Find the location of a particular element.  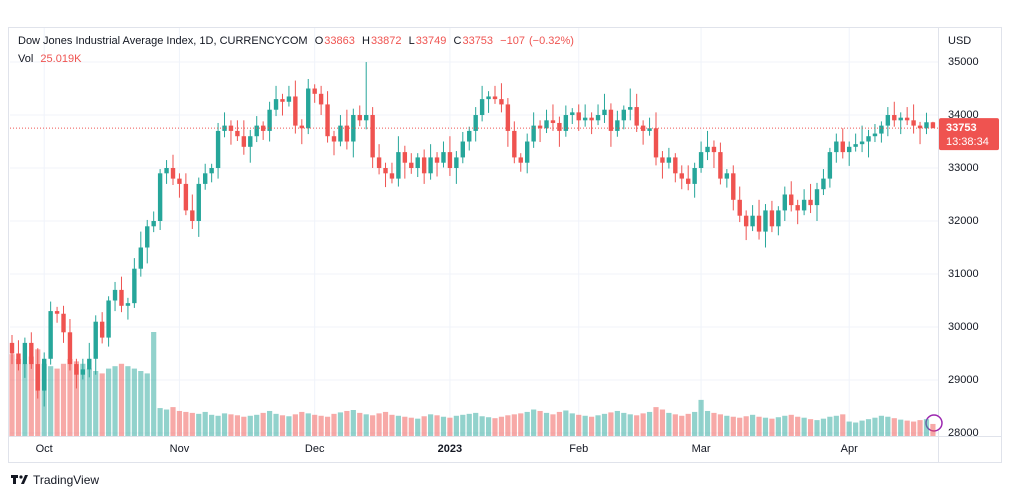

y-tick-label: 34000 is located at coordinates (963, 115).